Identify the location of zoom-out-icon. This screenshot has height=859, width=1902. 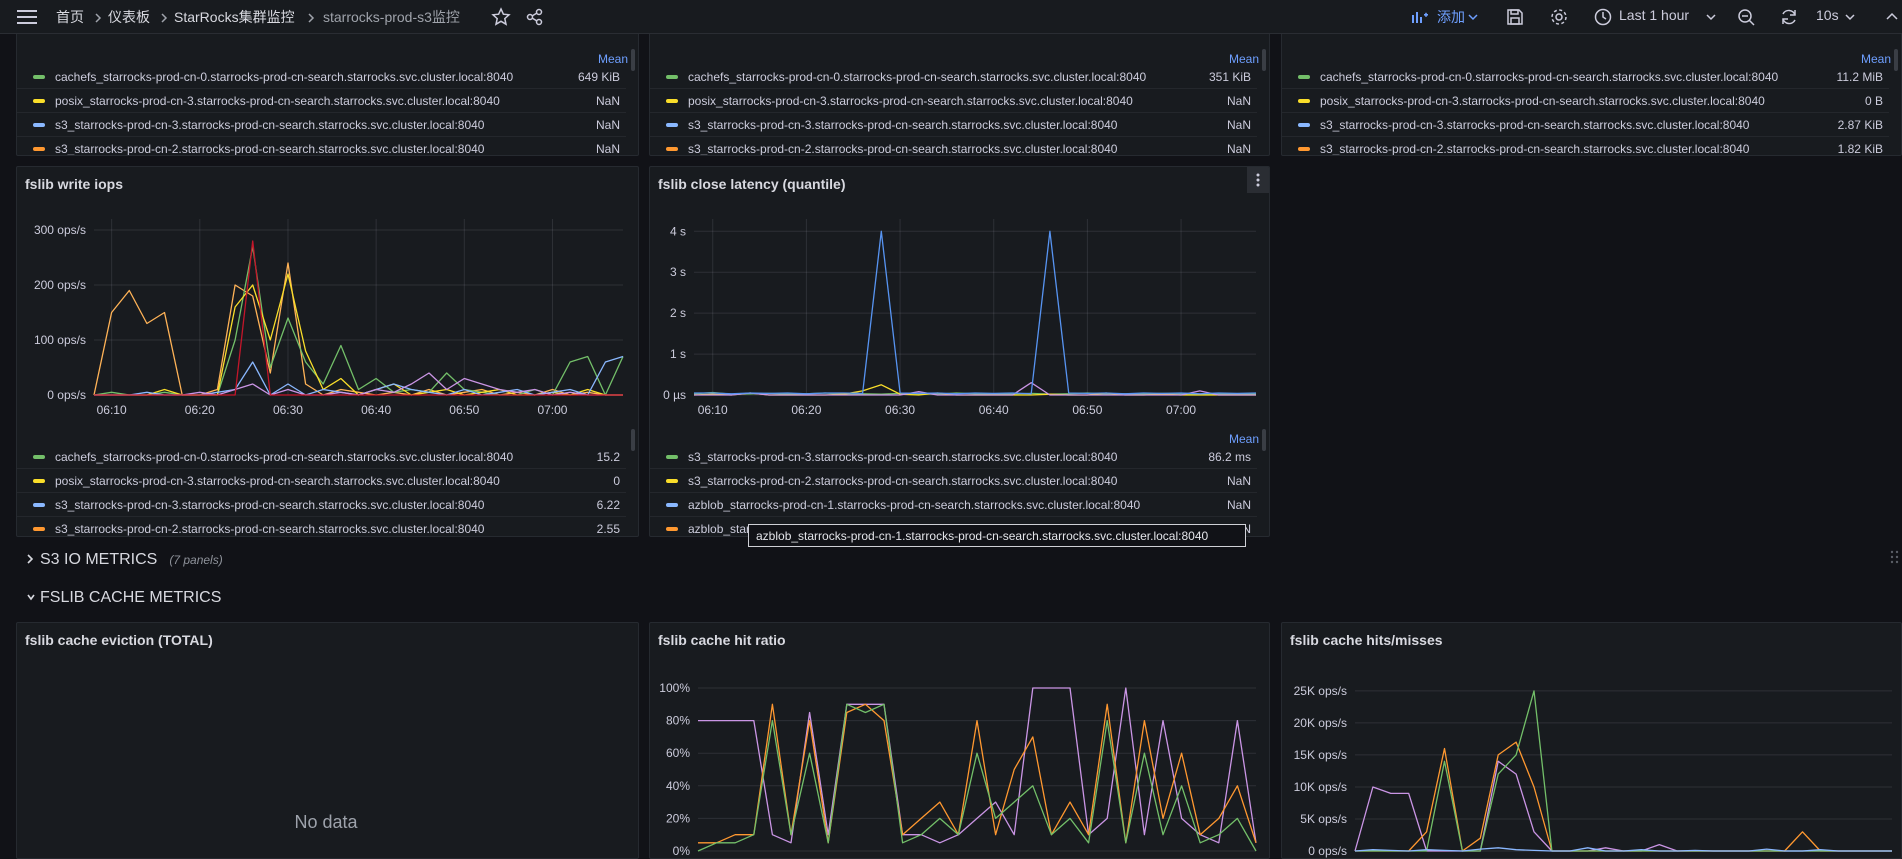
(1746, 17).